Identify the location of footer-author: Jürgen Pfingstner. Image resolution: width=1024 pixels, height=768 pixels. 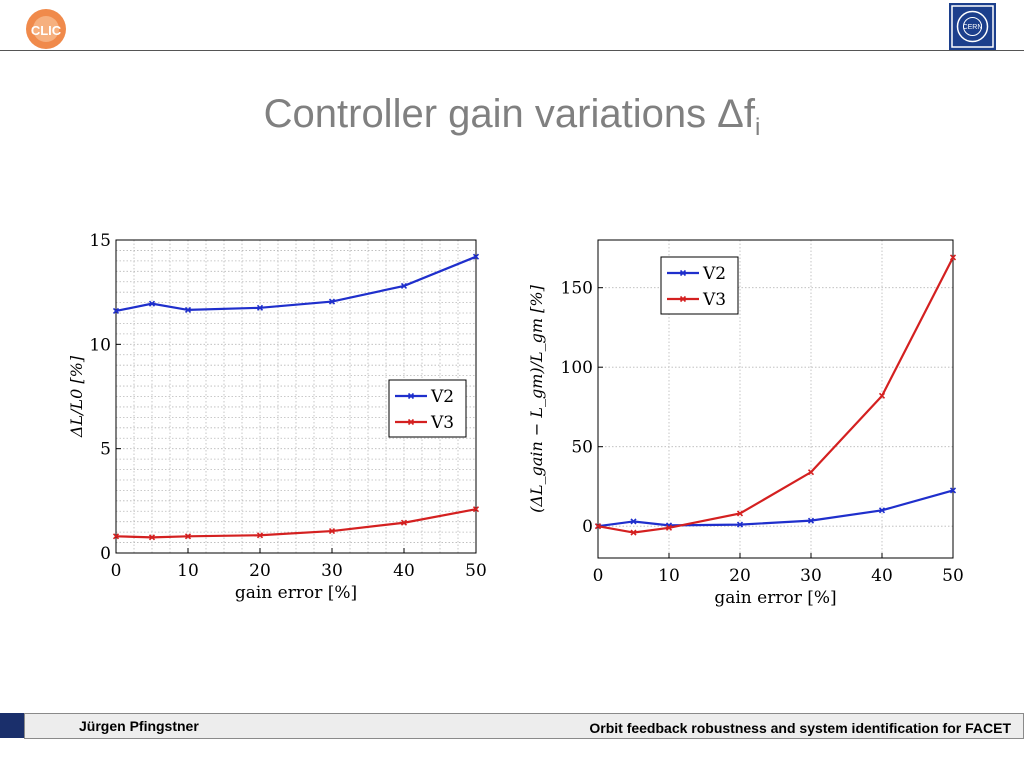
(139, 726).